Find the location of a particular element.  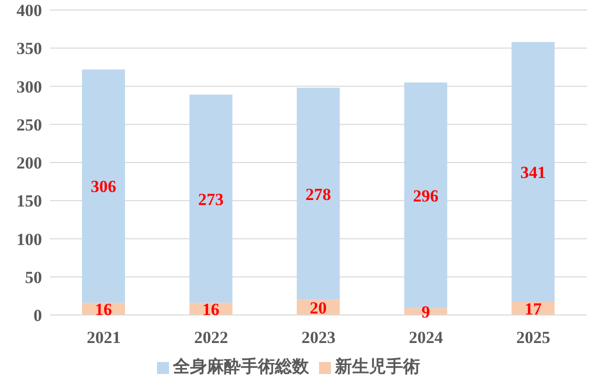

x-tick-label: 2024 is located at coordinates (426, 338).